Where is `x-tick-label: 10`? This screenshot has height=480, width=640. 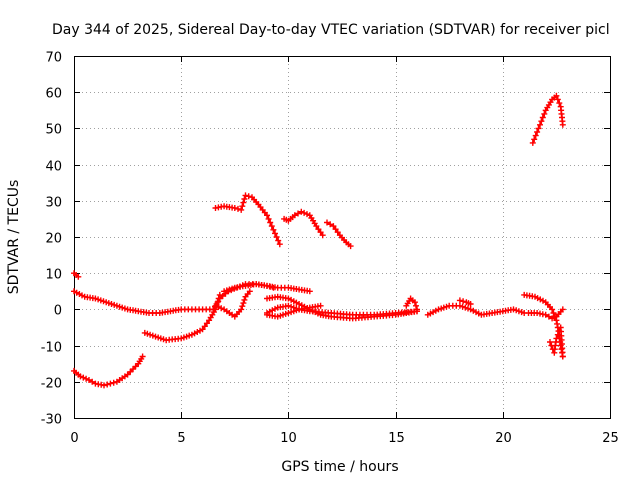
x-tick-label: 10 is located at coordinates (288, 438).